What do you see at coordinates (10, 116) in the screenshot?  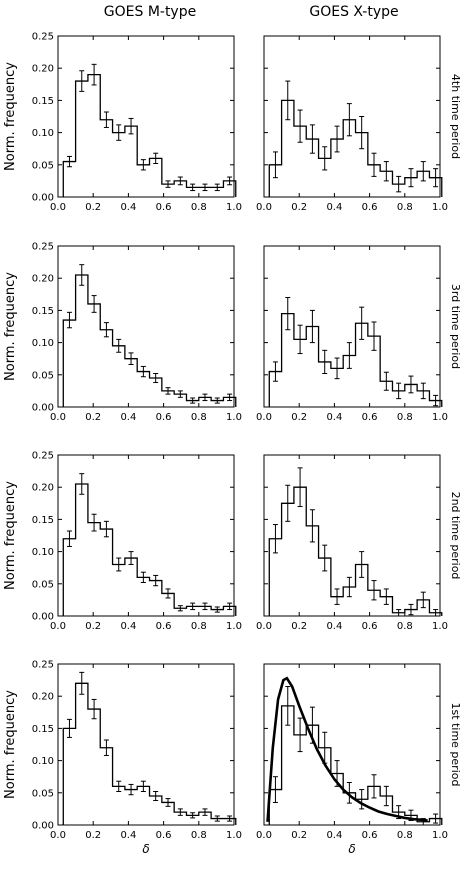 I see `p0-ylabel: Norm. frequency` at bounding box center [10, 116].